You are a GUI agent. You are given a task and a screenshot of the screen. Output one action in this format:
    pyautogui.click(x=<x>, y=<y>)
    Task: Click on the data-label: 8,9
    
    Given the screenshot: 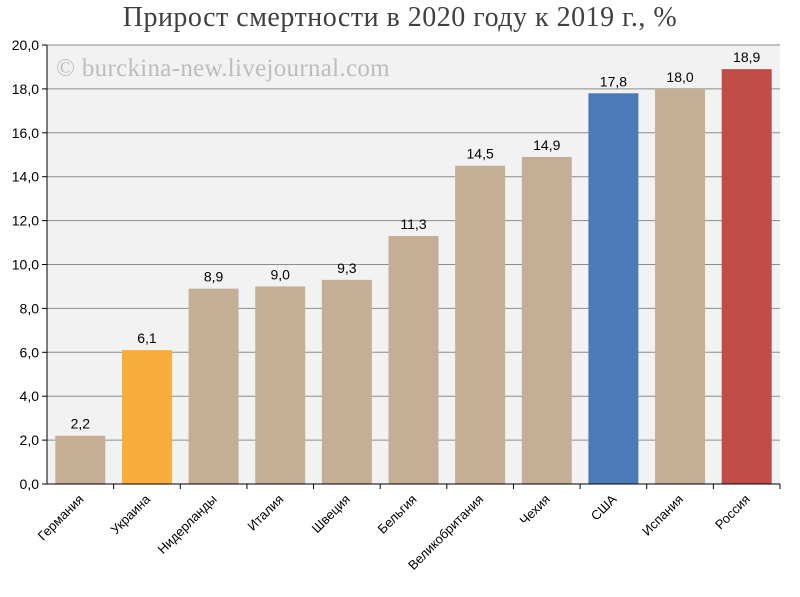 What is the action you would take?
    pyautogui.click(x=214, y=277)
    